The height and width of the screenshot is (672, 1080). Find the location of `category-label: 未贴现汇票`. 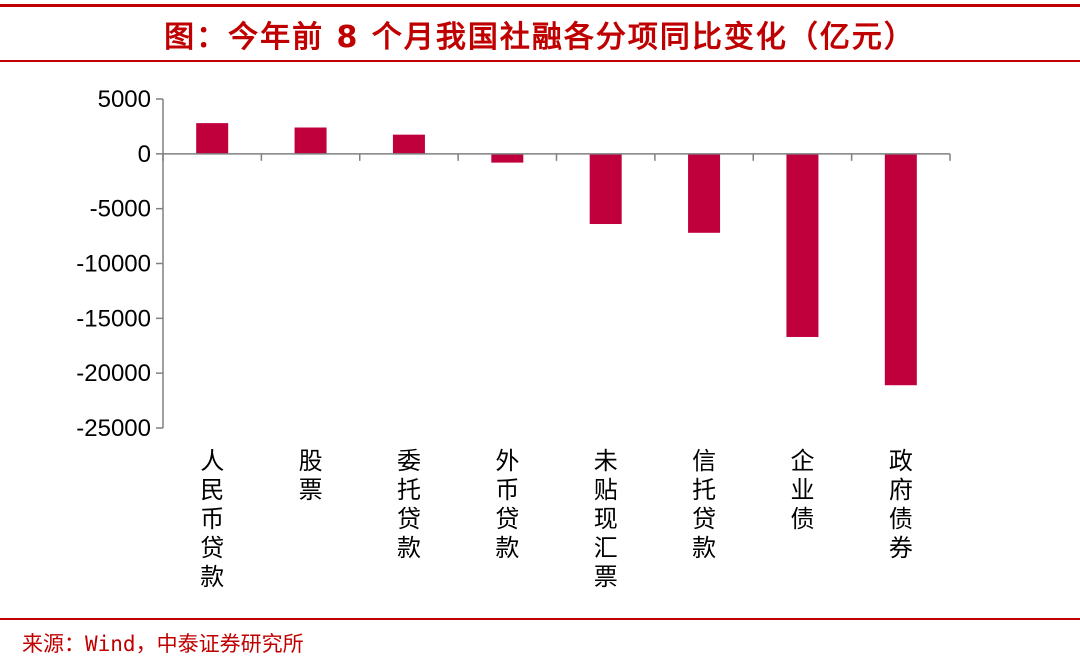

category-label: 未贴现汇票 is located at coordinates (606, 519).